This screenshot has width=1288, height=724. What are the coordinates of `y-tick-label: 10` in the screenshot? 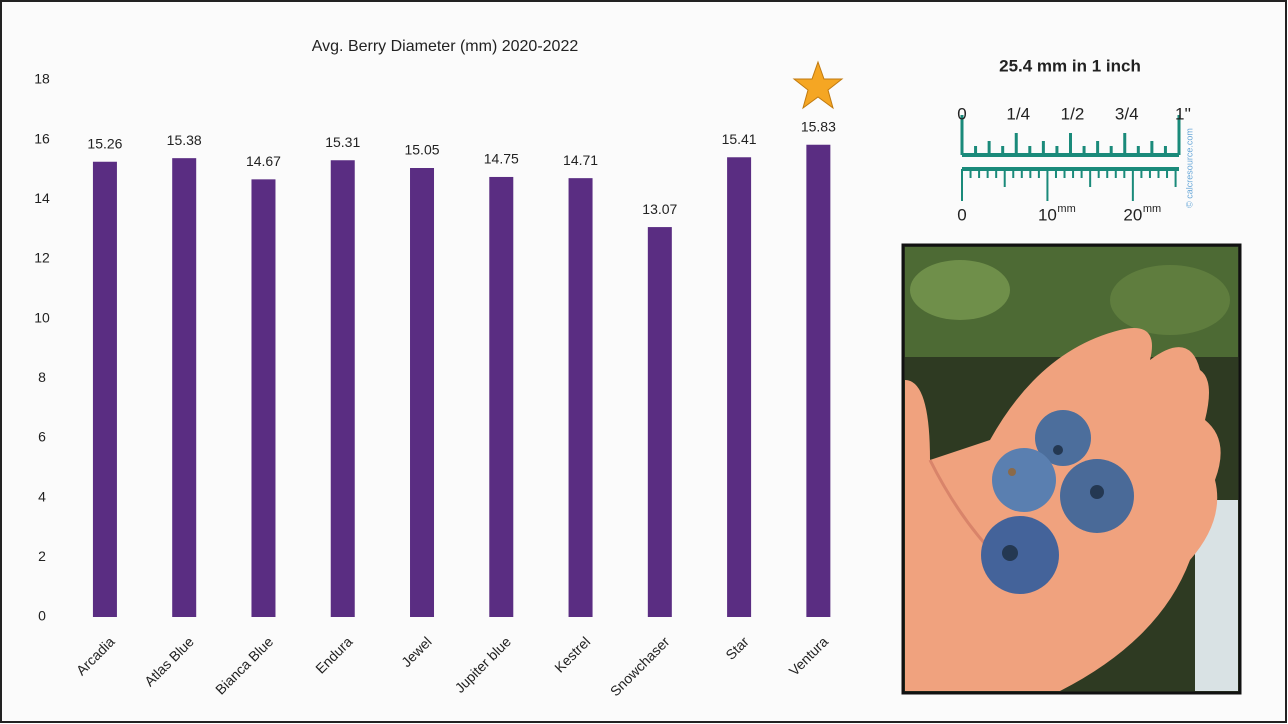 It's located at (42, 317).